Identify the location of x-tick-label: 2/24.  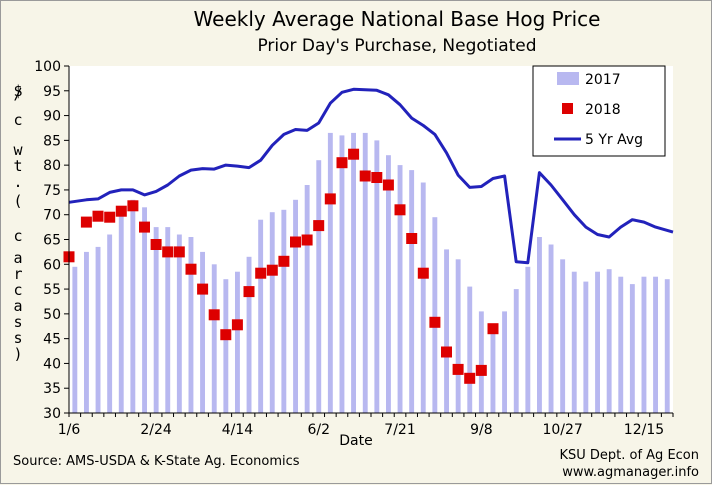
(156, 430).